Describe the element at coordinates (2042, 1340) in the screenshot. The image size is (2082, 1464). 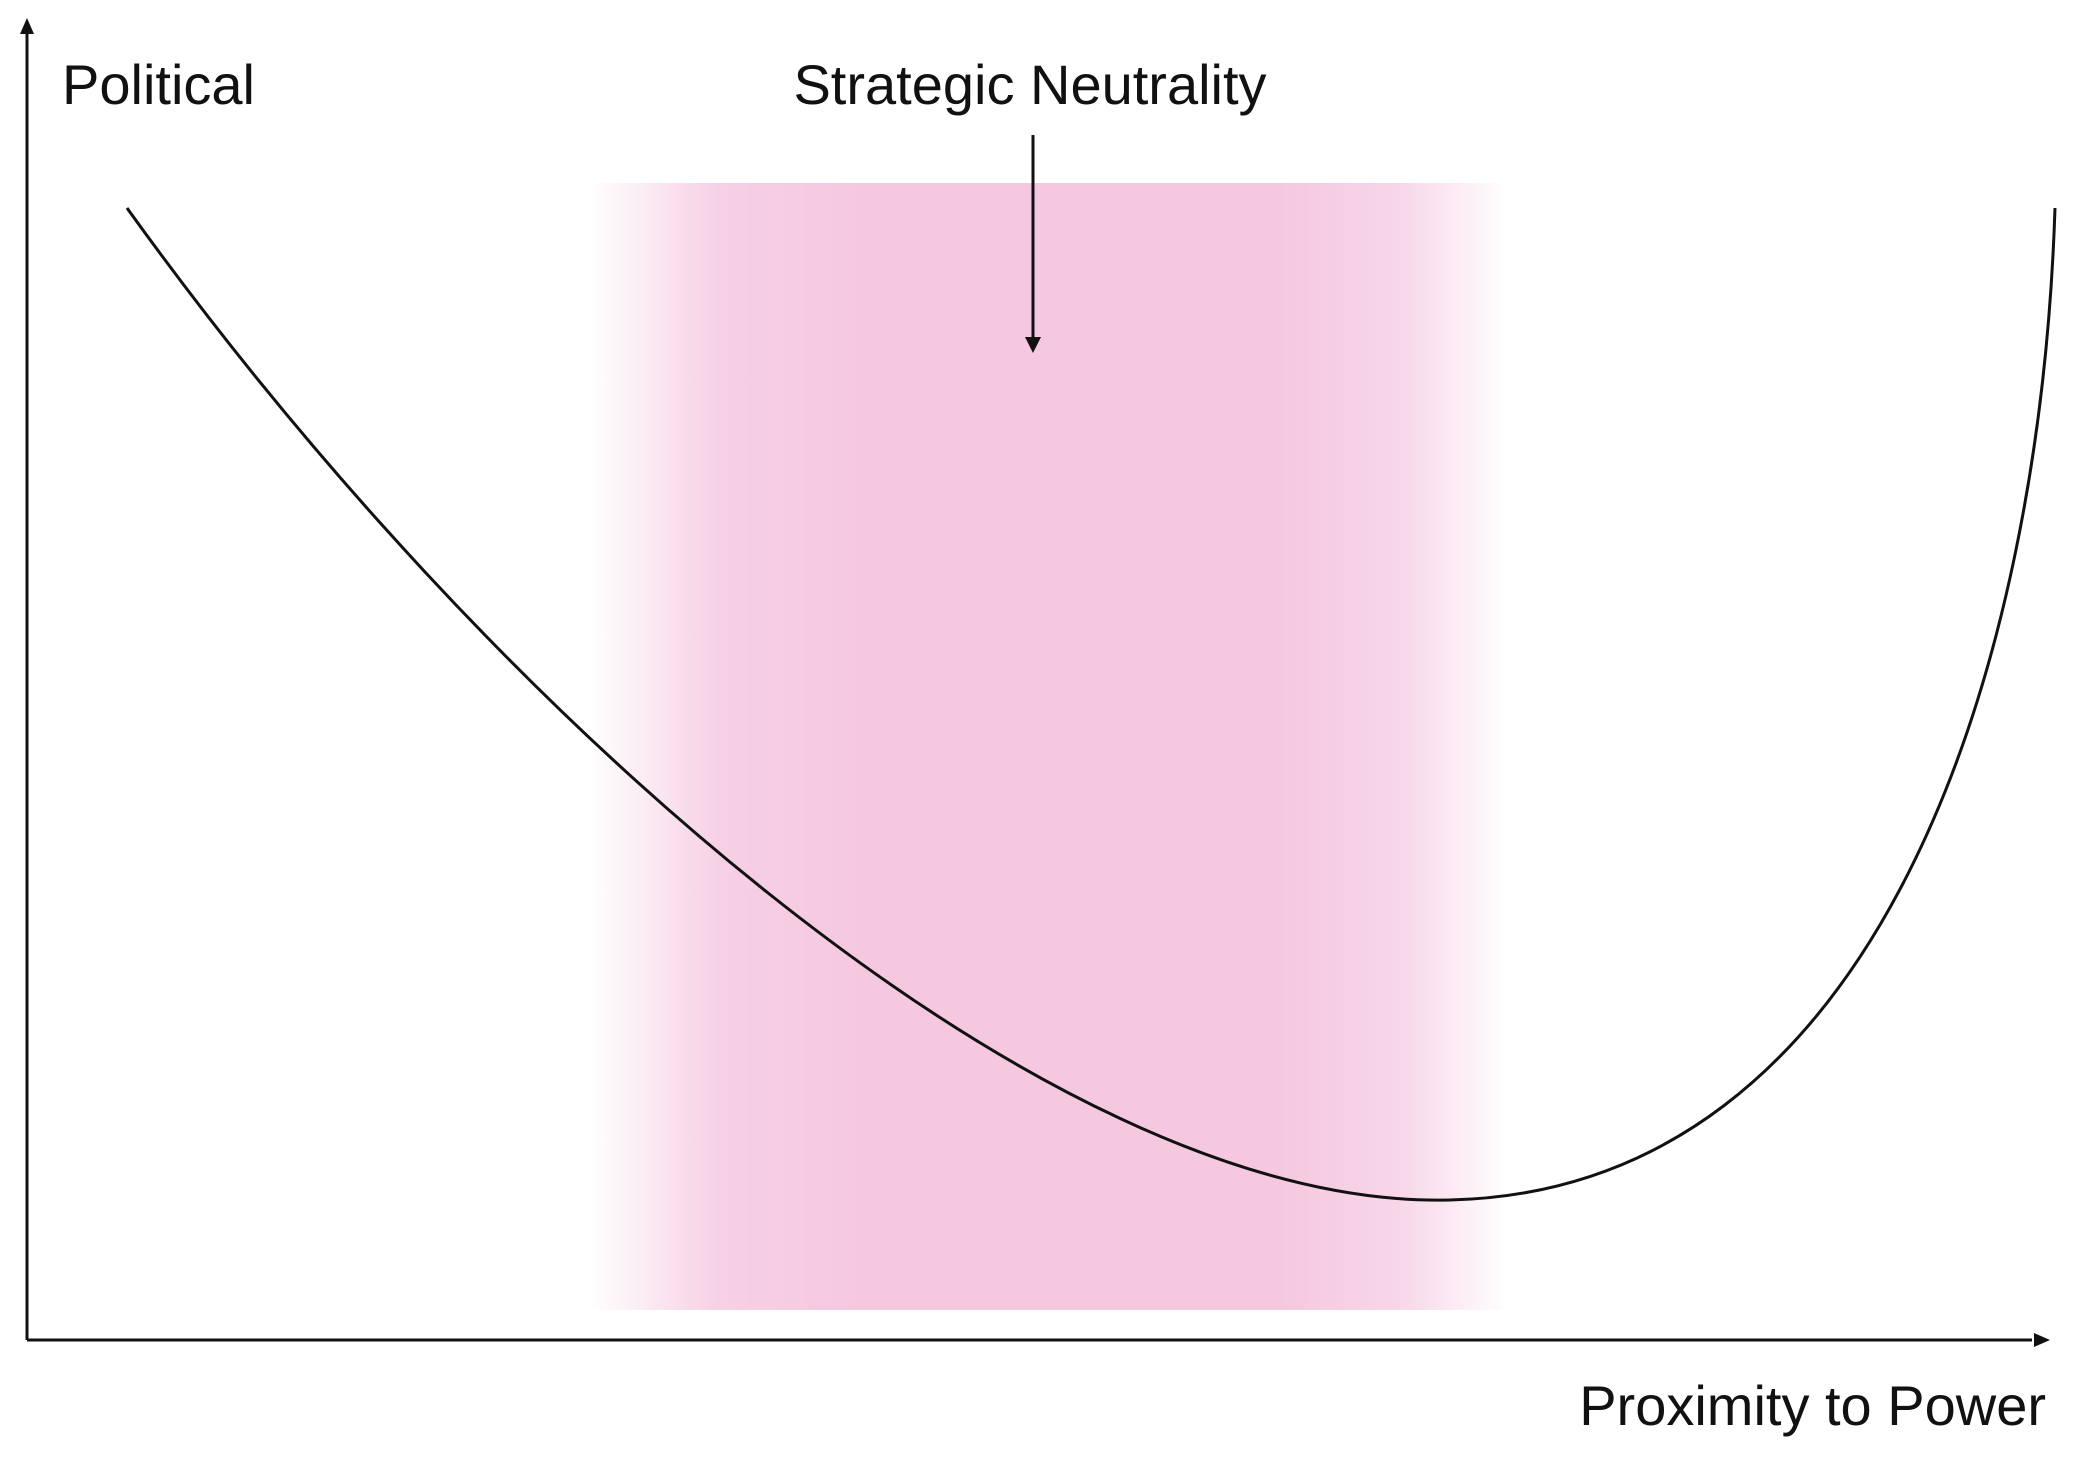
I see `x-axis-arrowhead-icon` at that location.